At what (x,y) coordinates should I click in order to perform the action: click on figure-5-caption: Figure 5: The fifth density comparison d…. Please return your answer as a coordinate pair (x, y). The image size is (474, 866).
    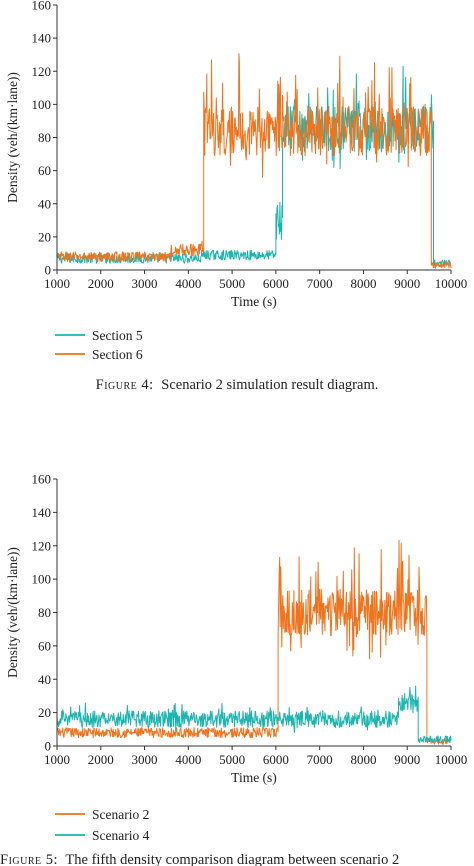
    Looking at the image, I should click on (199, 859).